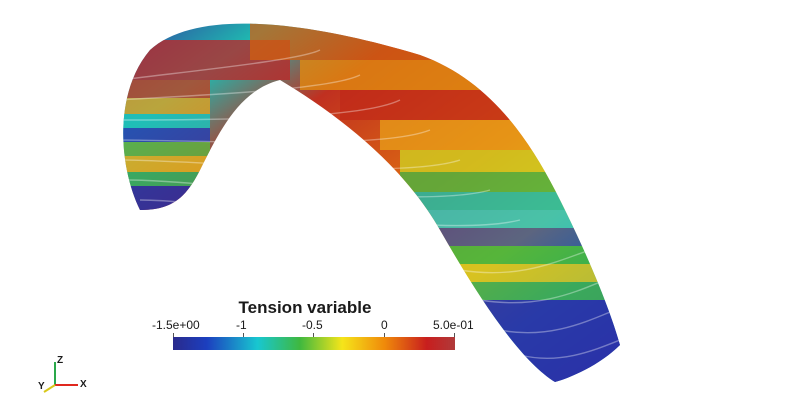 The width and height of the screenshot is (800, 400). I want to click on tick-label-max: 5.0e-01, so click(453, 325).